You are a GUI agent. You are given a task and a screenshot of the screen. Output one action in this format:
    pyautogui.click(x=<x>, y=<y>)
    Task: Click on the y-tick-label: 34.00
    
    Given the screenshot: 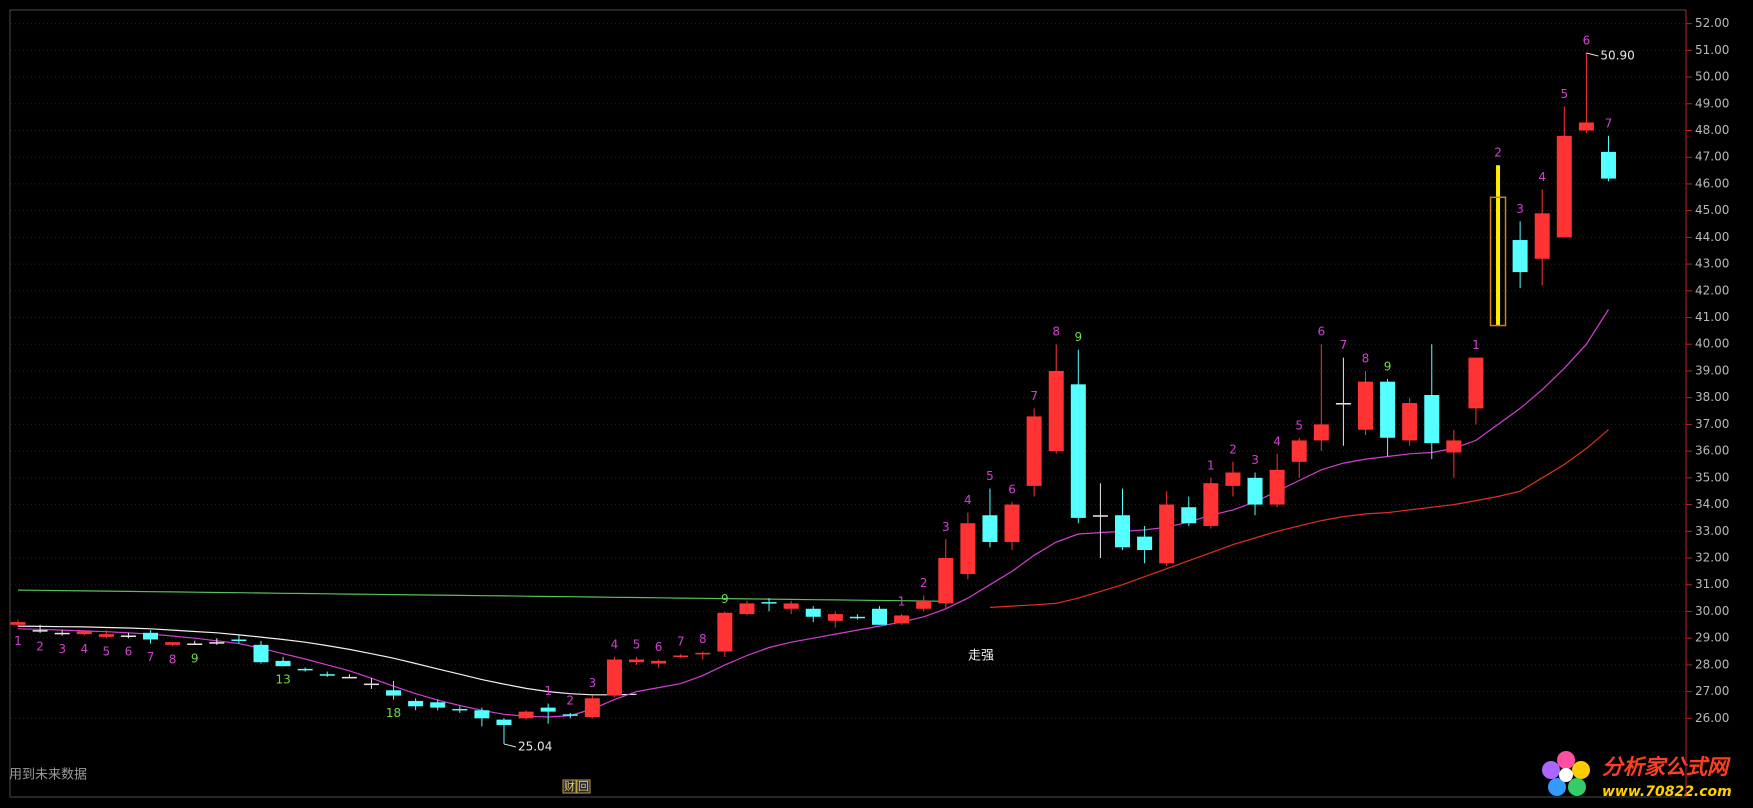 What is the action you would take?
    pyautogui.click(x=1712, y=504)
    